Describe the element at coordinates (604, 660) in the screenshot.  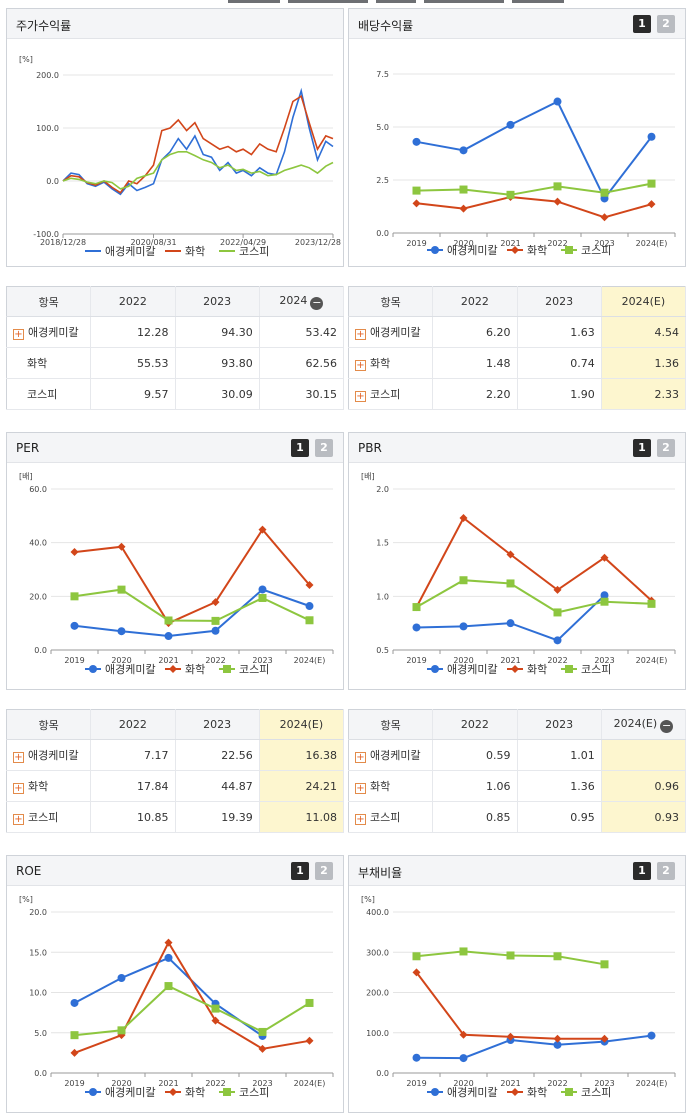
I see `x-tick-label: 2023` at that location.